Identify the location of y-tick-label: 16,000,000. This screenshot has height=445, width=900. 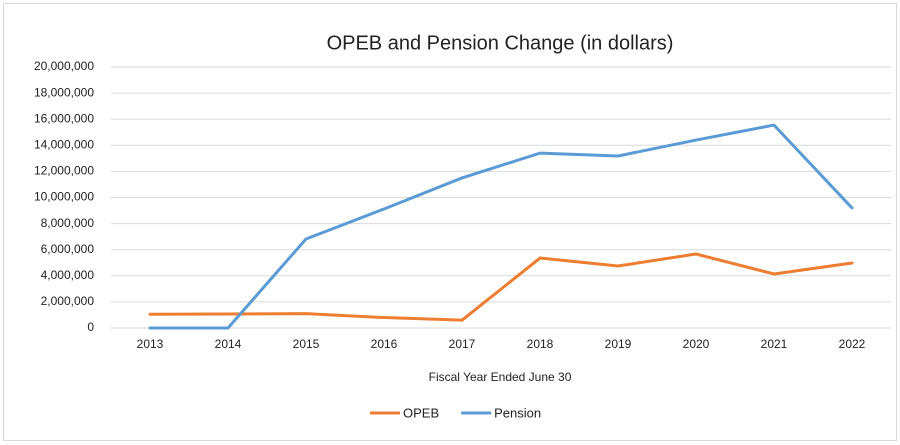
(64, 118).